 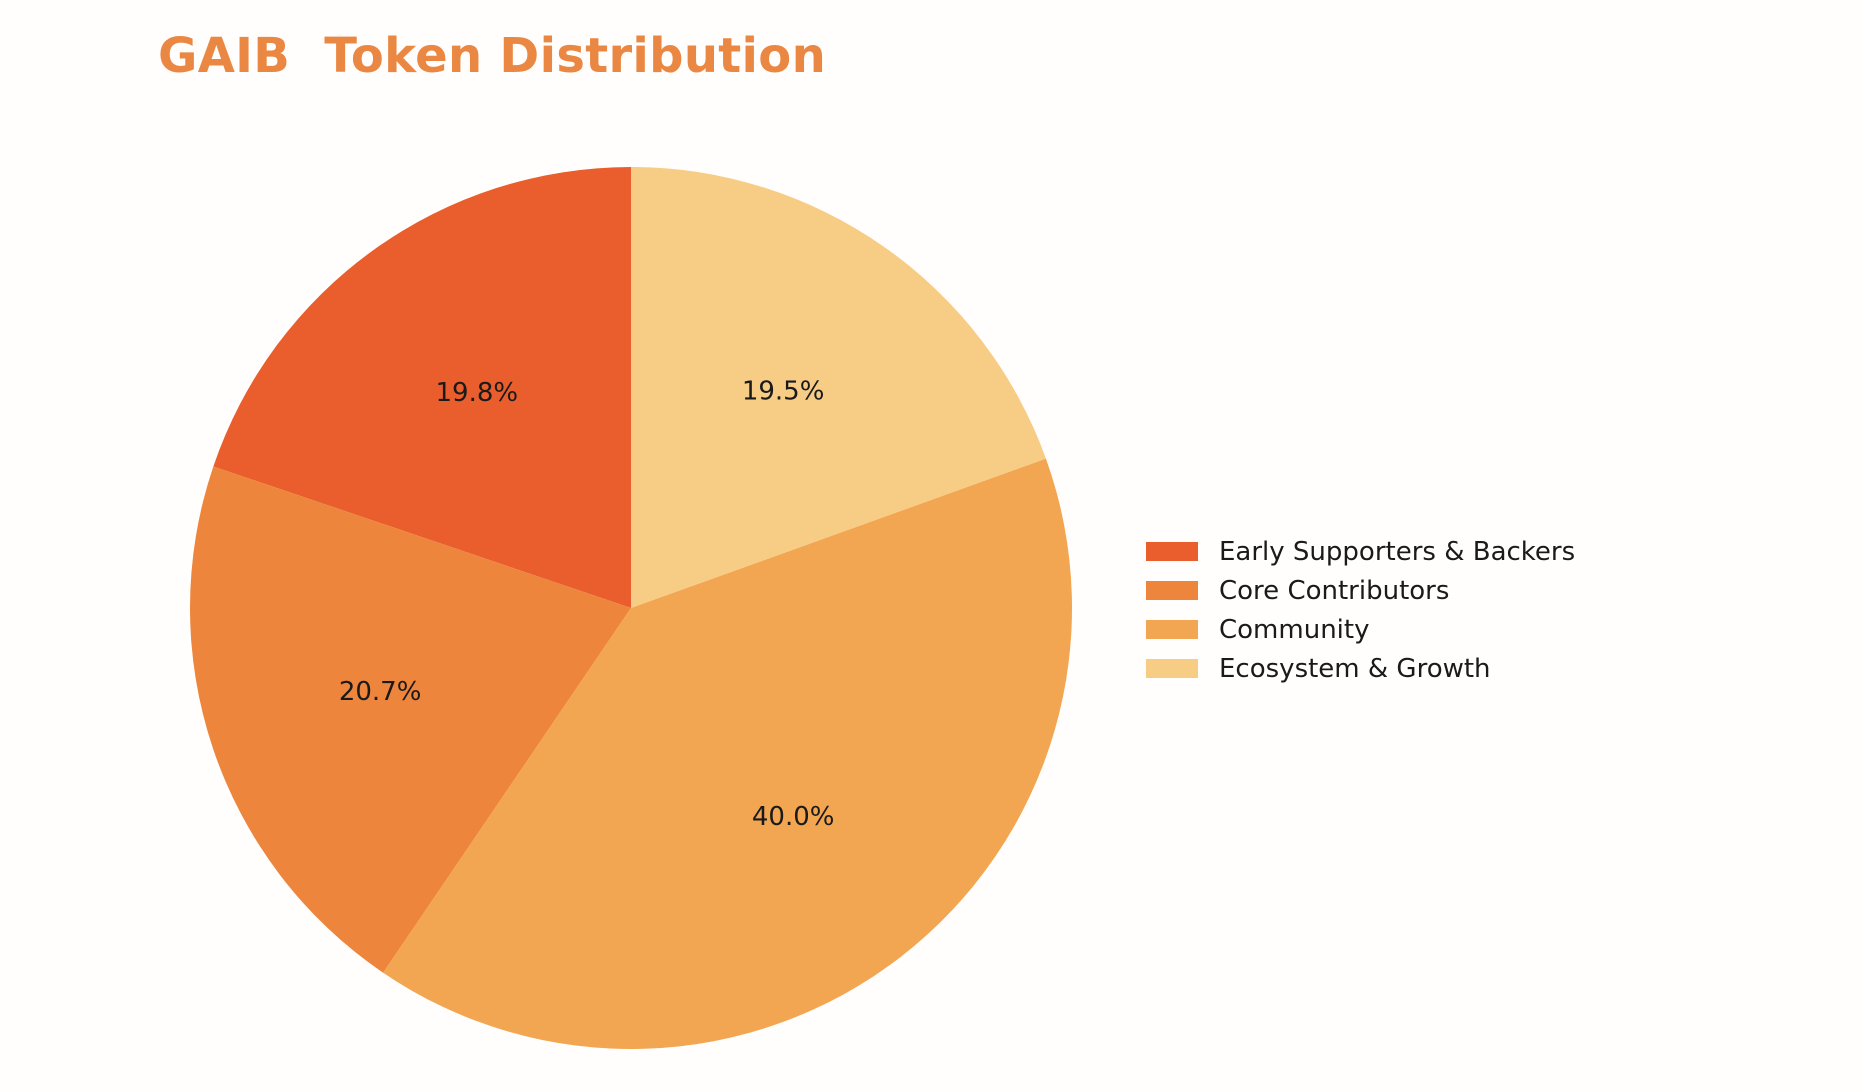 I want to click on legend-item: Core Contributors, so click(x=1360, y=590).